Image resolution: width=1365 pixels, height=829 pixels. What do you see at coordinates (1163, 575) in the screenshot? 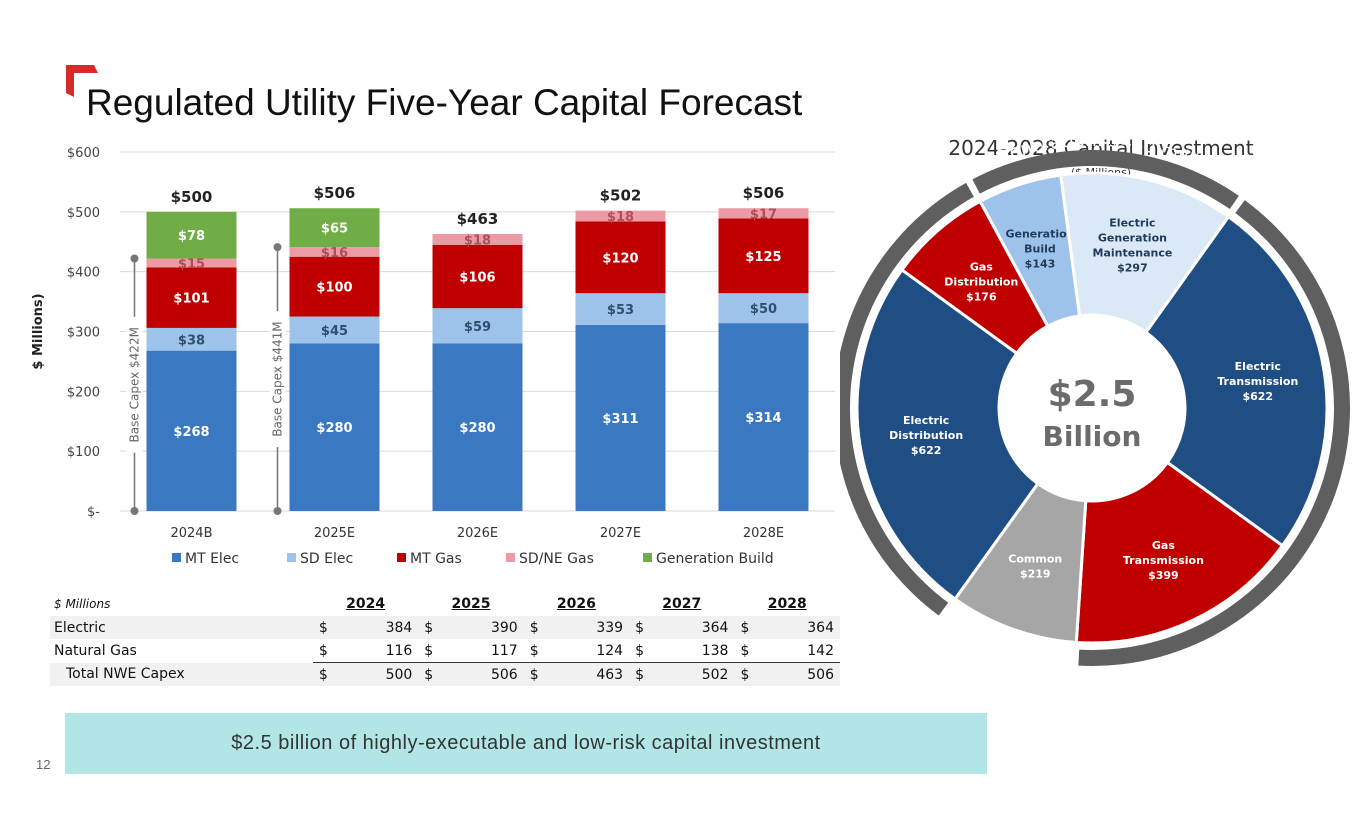
I see `donut-slice-value: $399` at bounding box center [1163, 575].